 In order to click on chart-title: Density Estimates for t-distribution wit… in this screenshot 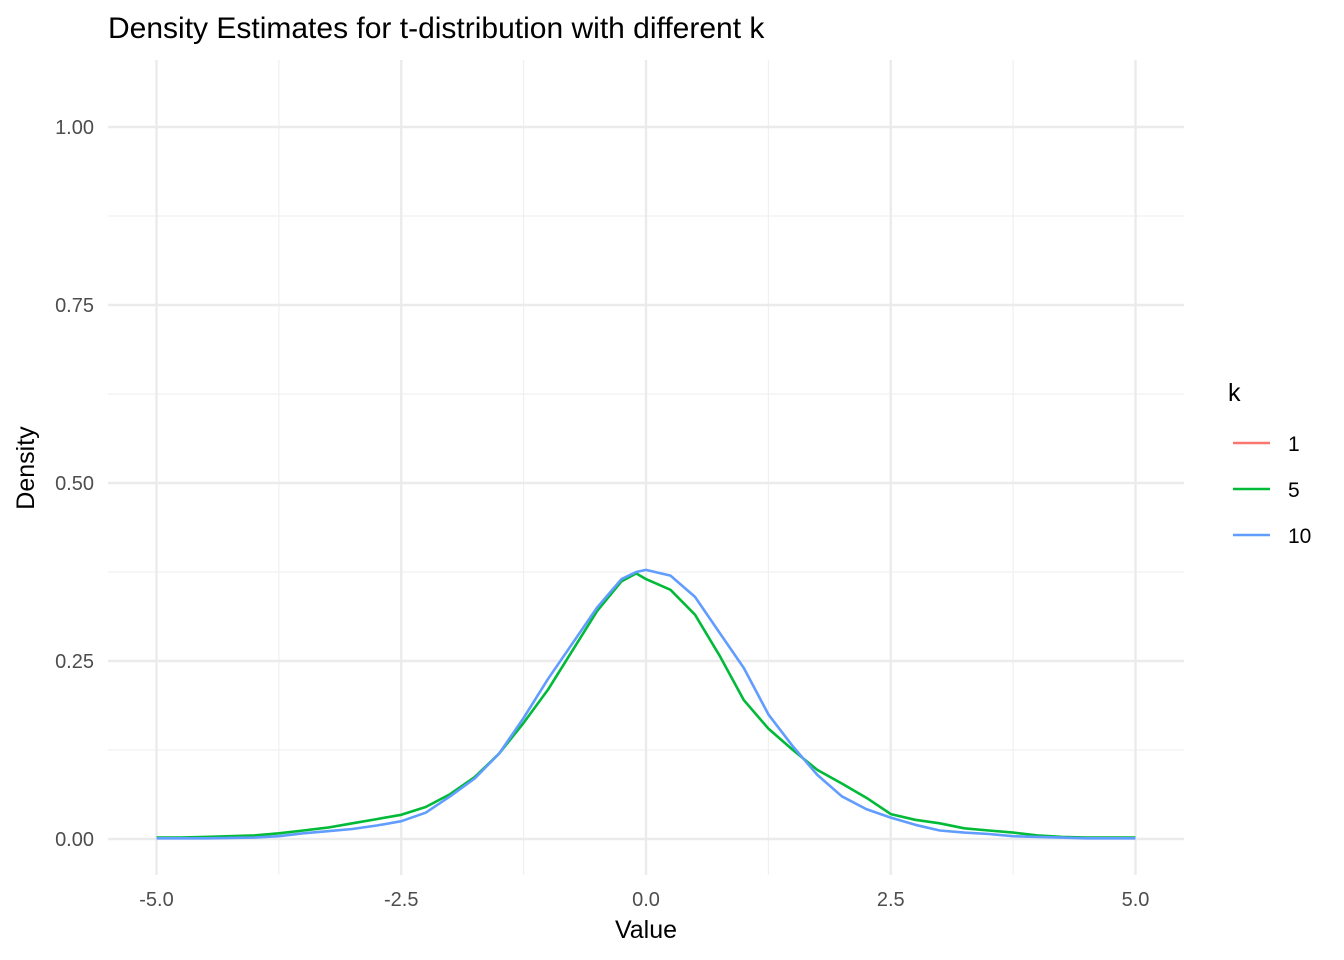, I will do `click(436, 28)`.